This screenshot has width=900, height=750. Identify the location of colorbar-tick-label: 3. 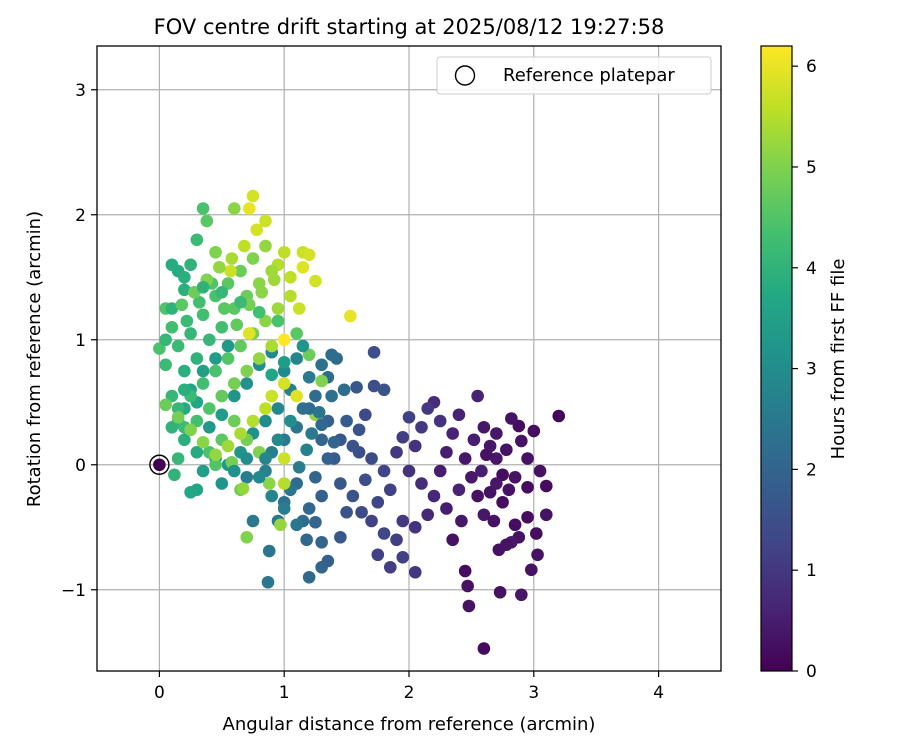
(811, 370).